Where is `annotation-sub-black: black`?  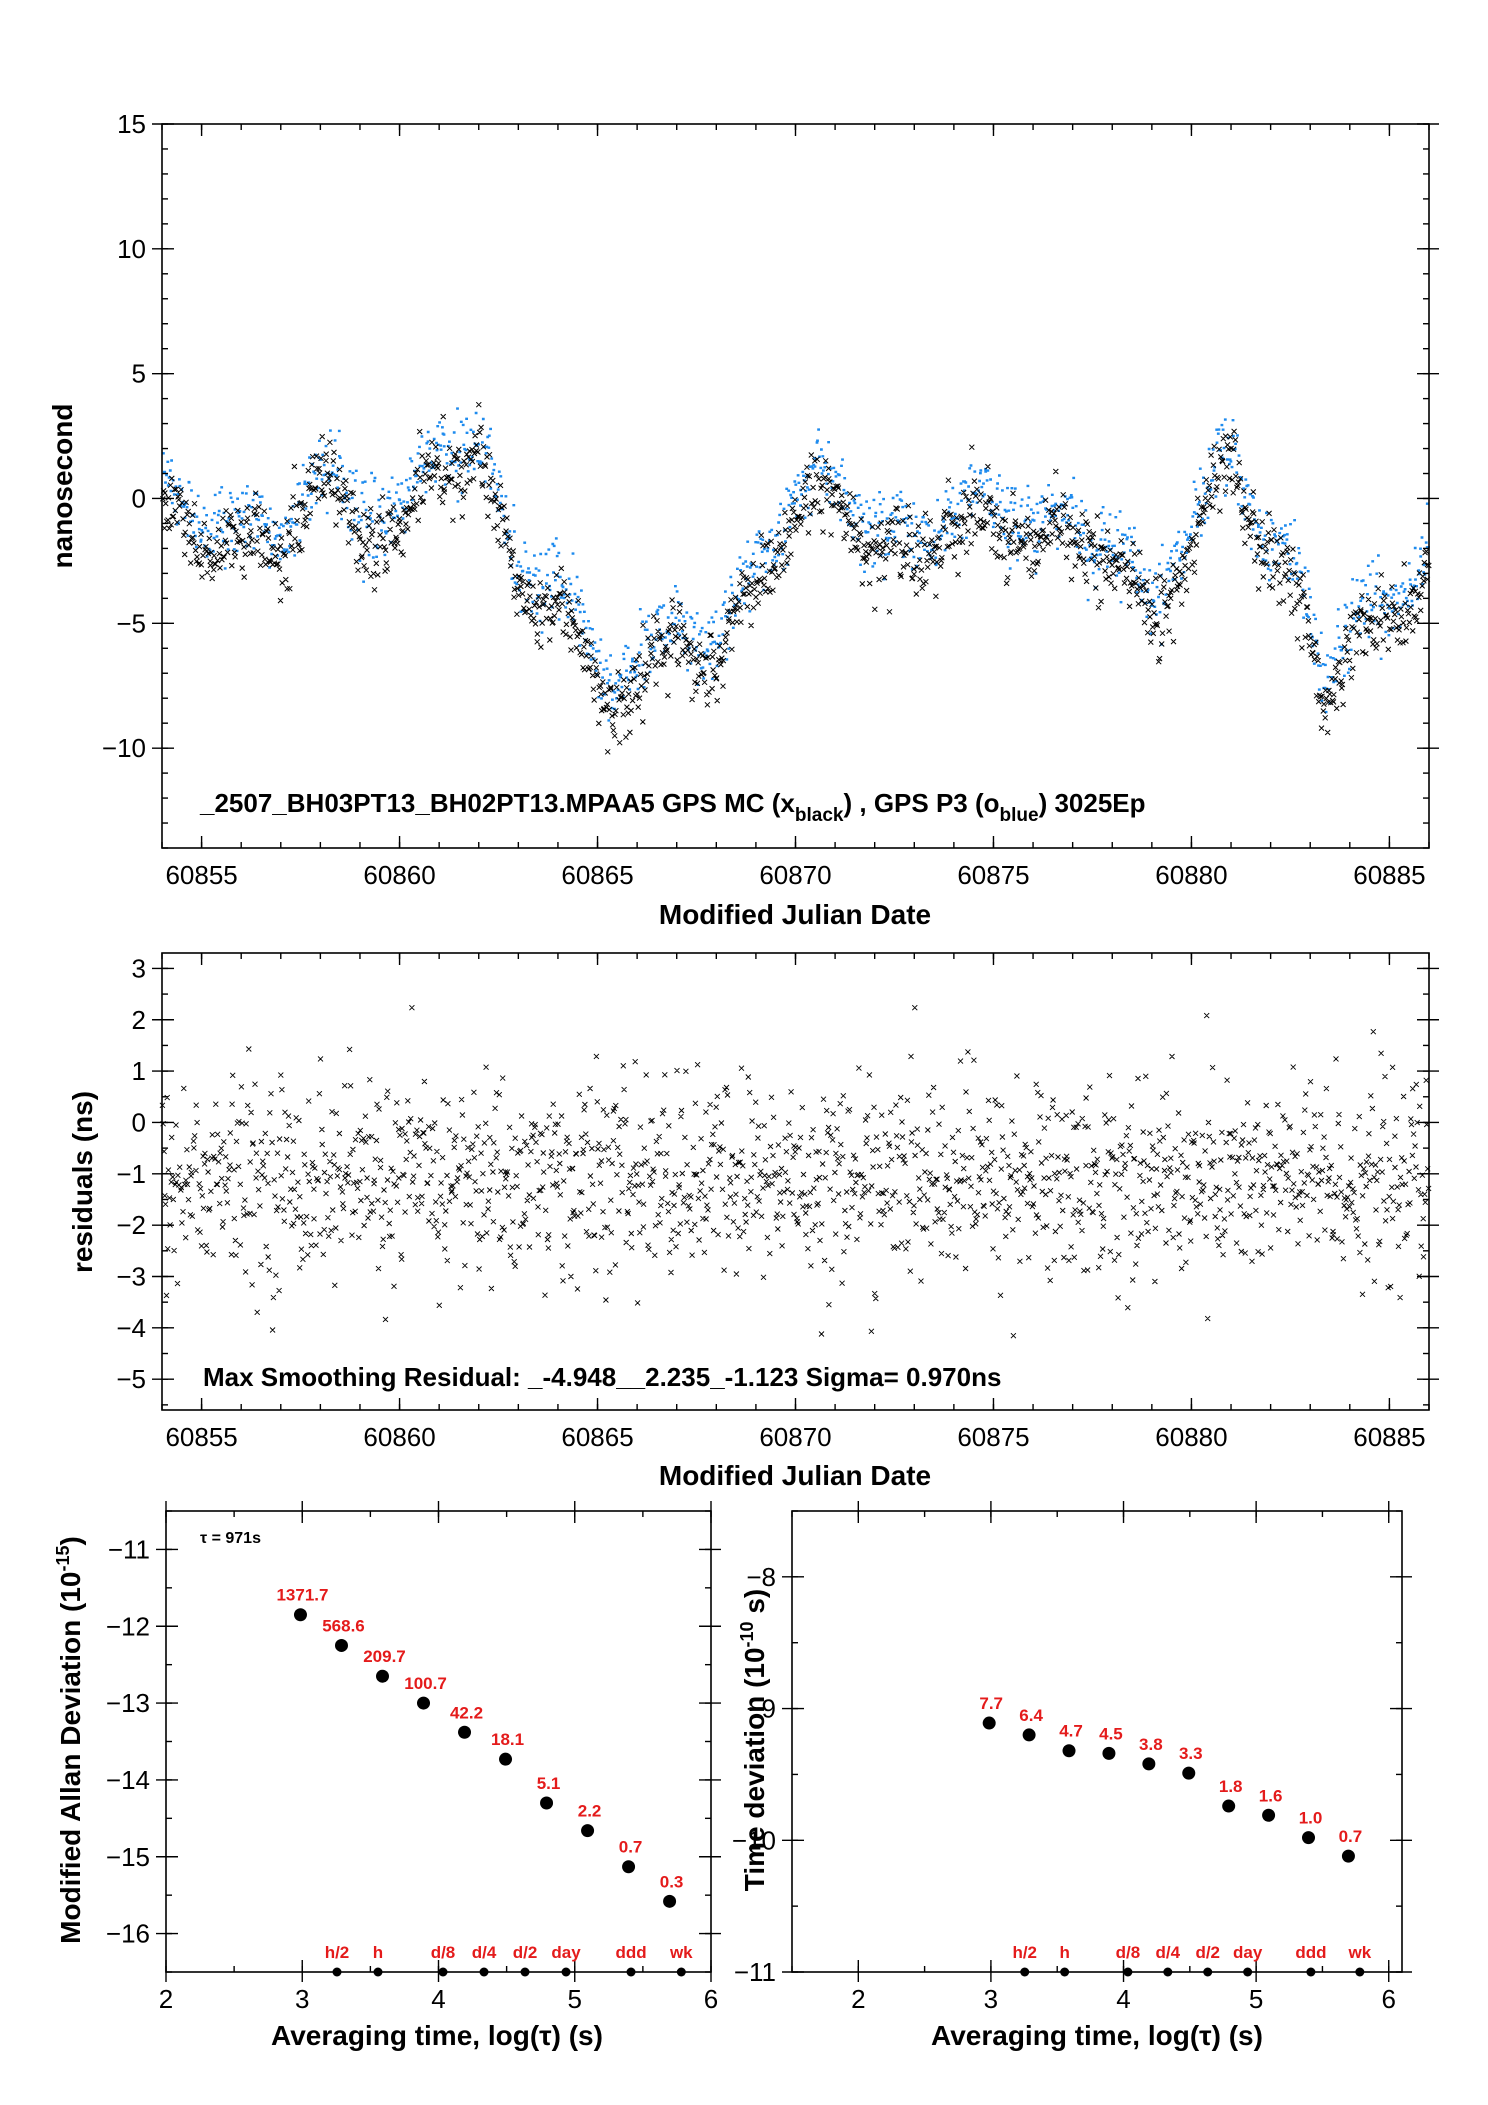 annotation-sub-black: black is located at coordinates (819, 815).